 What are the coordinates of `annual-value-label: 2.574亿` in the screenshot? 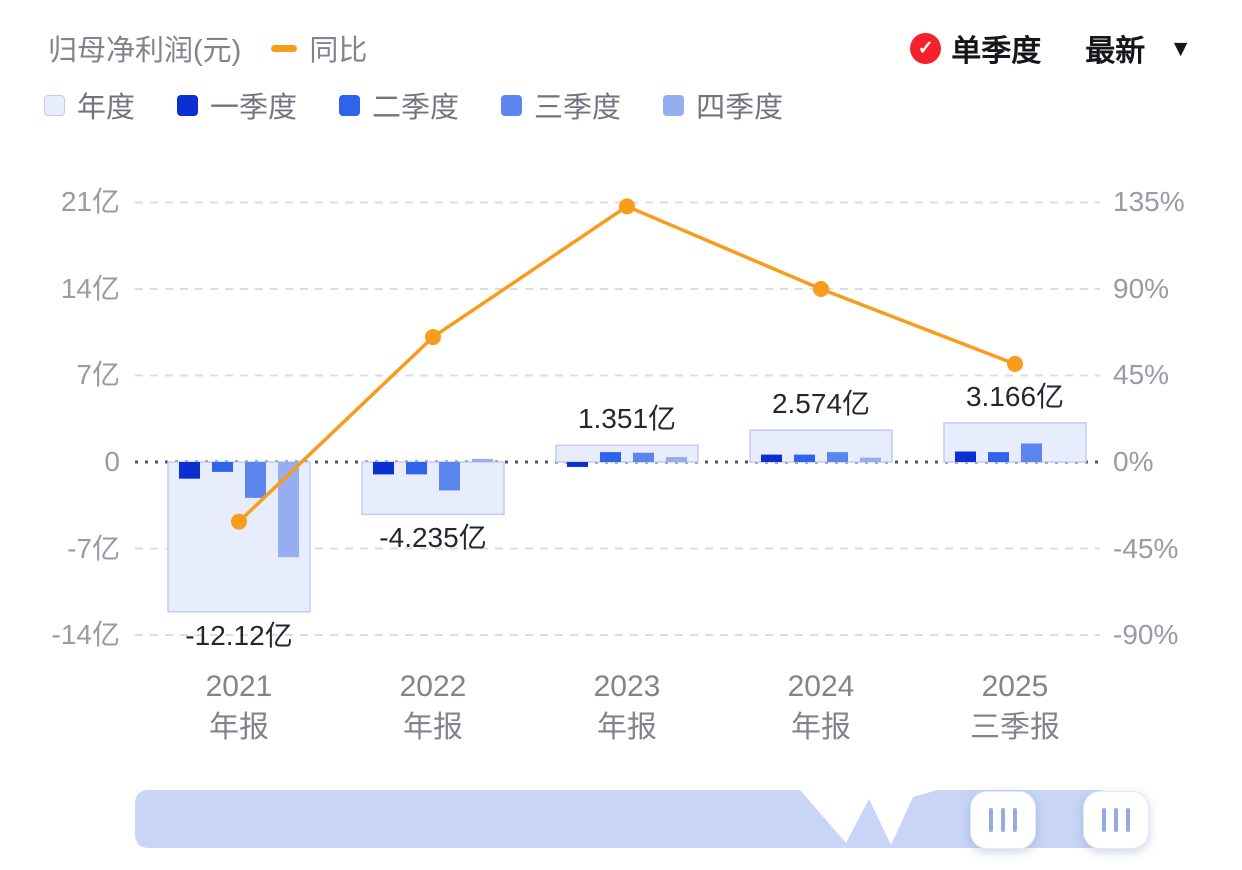 It's located at (821, 404).